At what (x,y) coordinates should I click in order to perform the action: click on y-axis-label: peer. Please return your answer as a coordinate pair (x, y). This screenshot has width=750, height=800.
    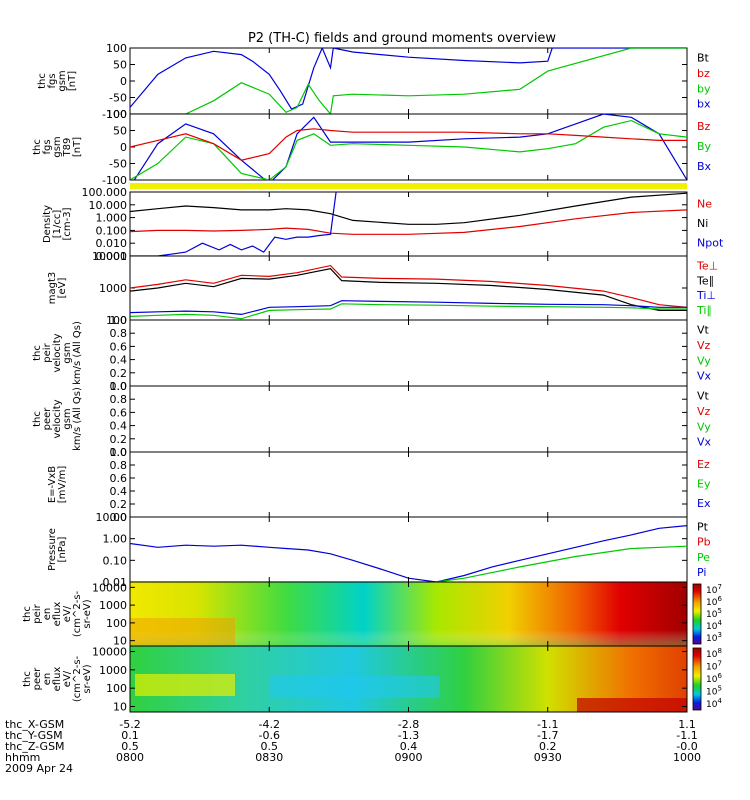
    Looking at the image, I should click on (47, 419).